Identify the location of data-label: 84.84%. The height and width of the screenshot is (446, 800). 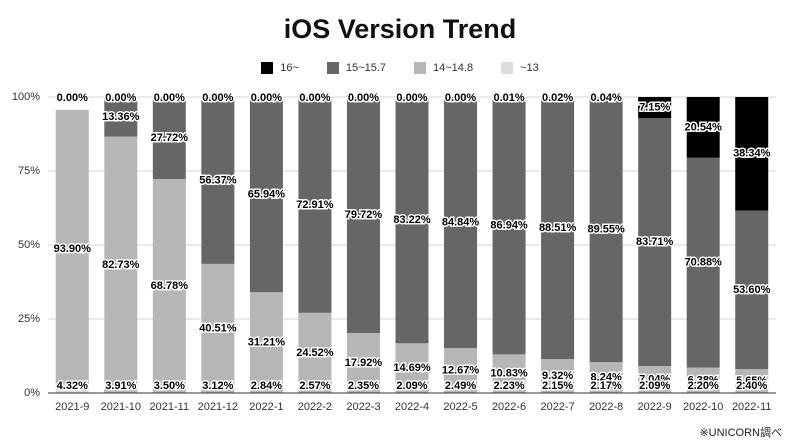
(461, 223).